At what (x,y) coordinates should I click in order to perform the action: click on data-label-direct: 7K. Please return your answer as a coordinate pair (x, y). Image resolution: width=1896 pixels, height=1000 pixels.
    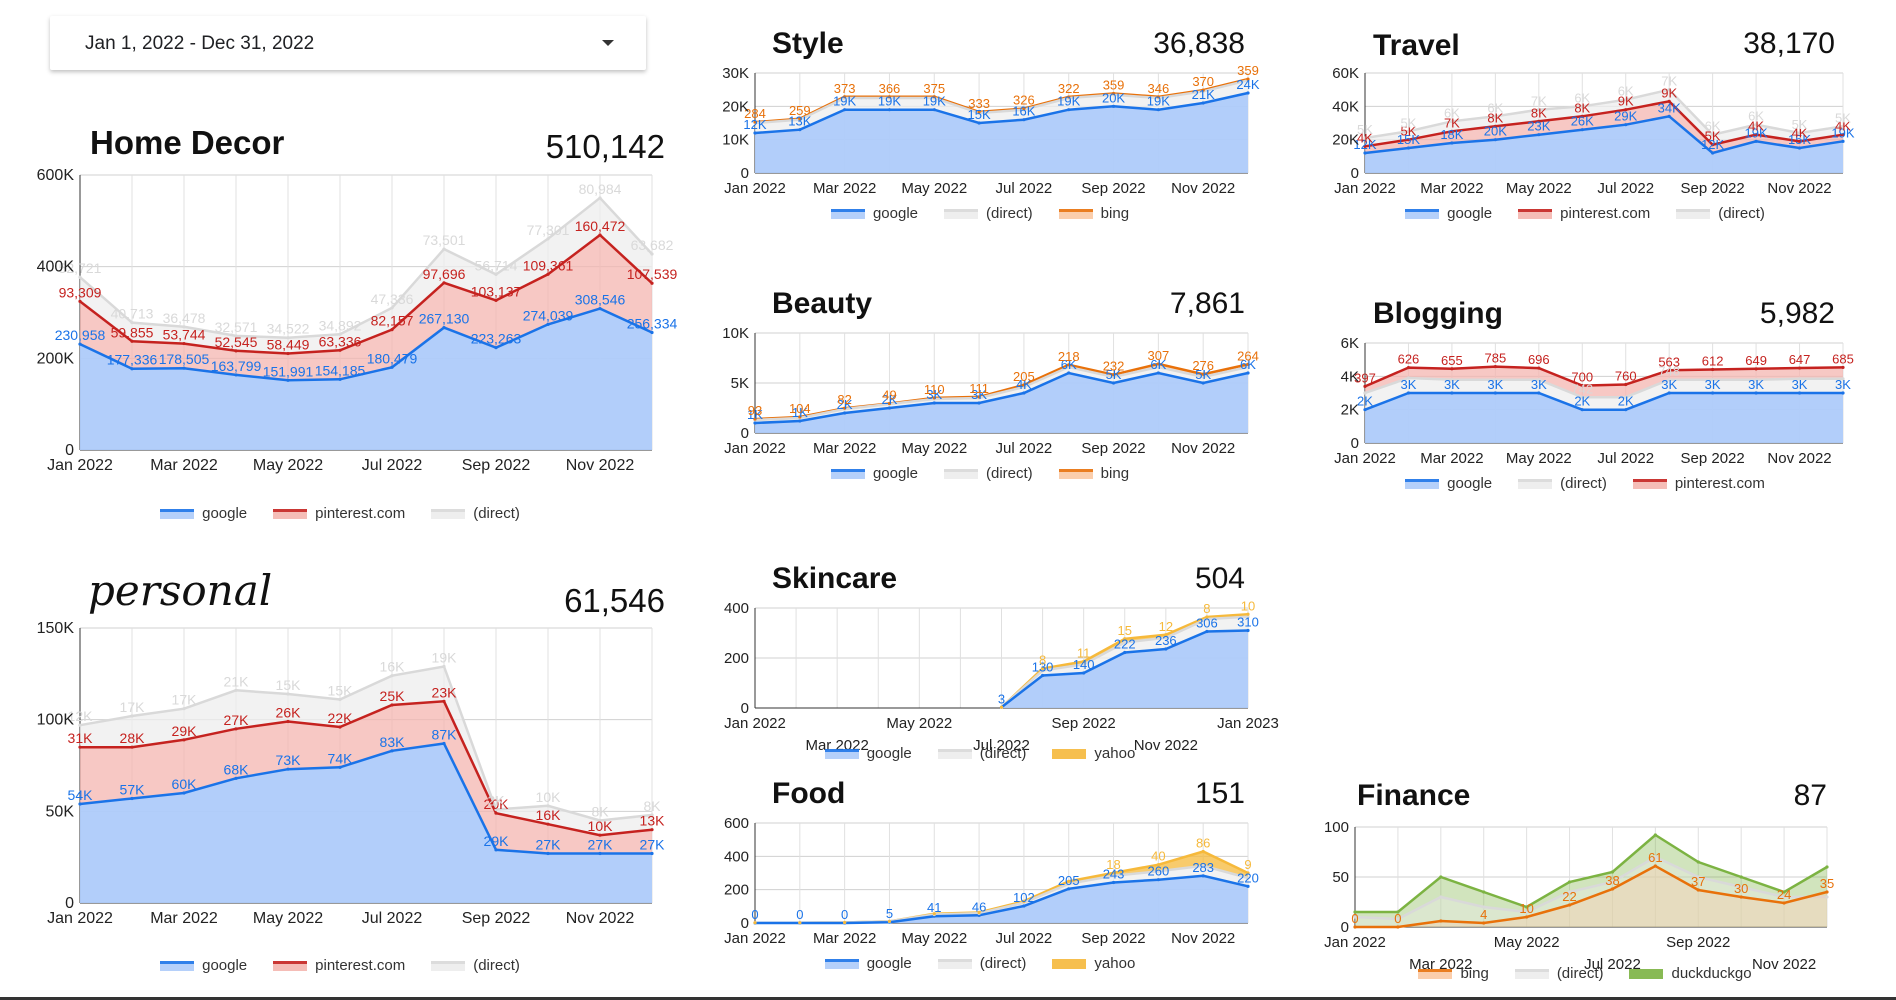
    Looking at the image, I should click on (1539, 101).